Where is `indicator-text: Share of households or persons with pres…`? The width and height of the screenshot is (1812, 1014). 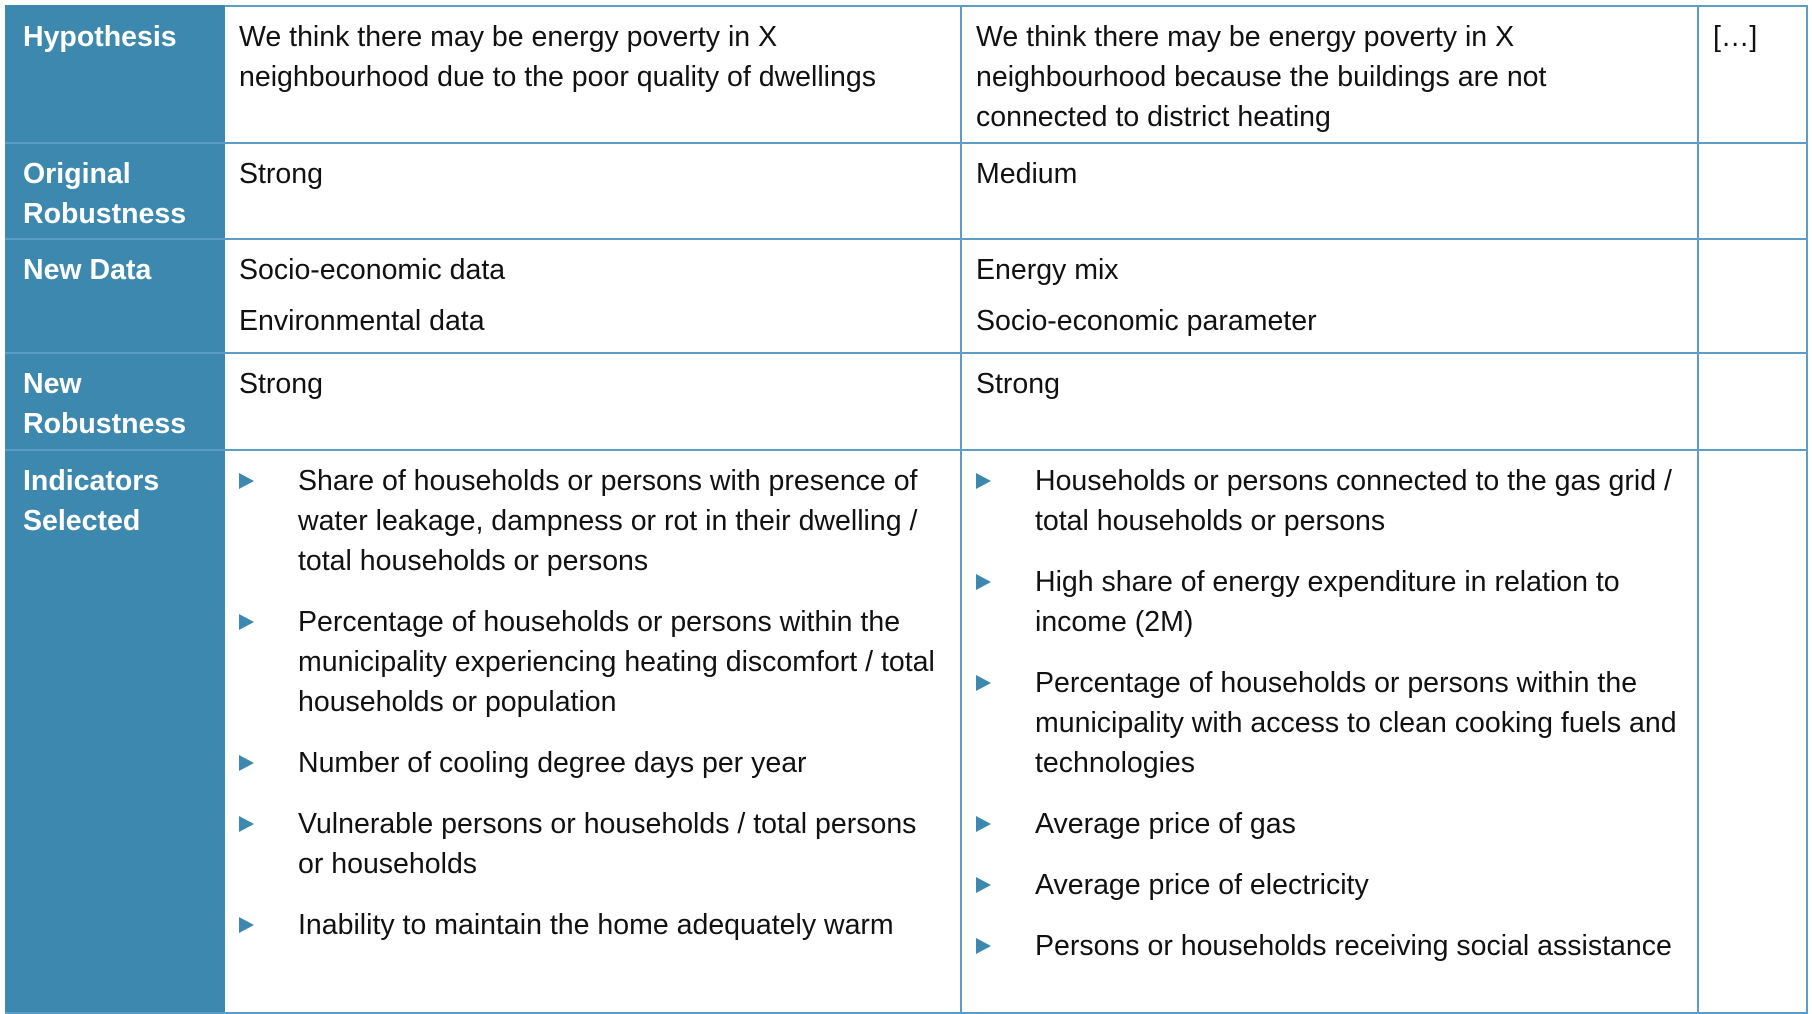 indicator-text: Share of households or persons with pres… is located at coordinates (608, 521).